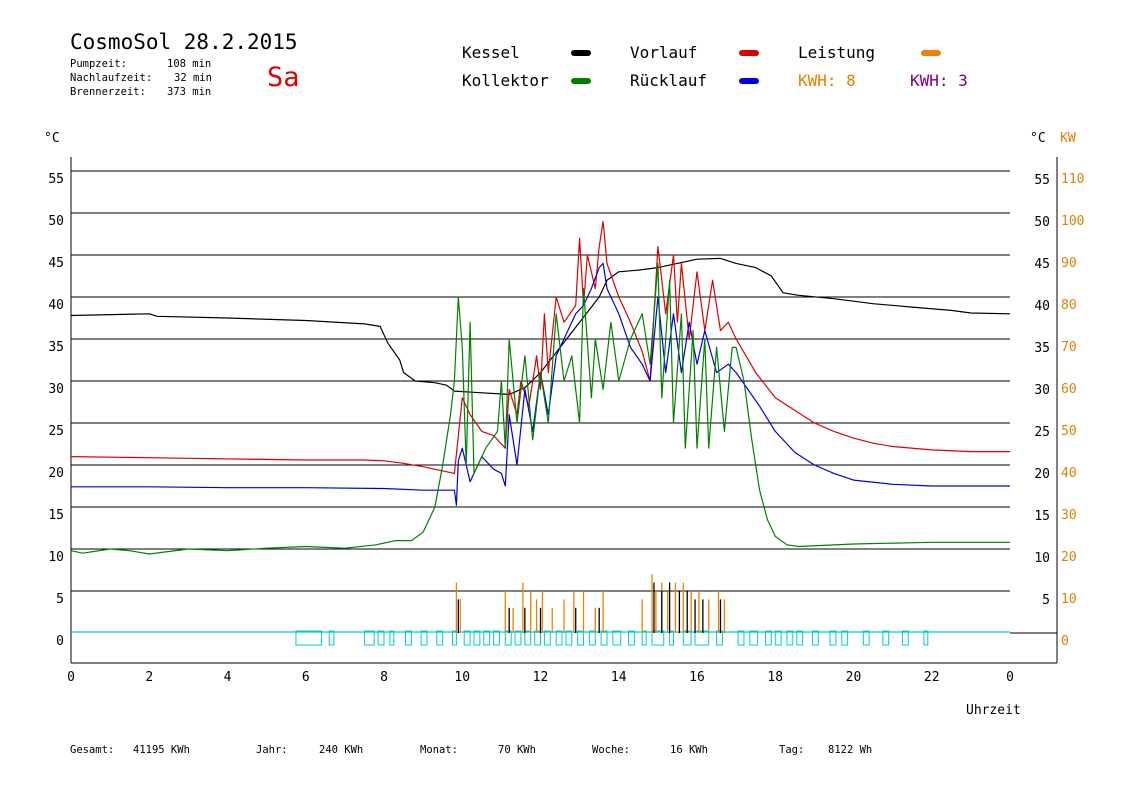 Image resolution: width=1148 pixels, height=812 pixels. What do you see at coordinates (1042, 222) in the screenshot?
I see `y-tick-label-right: 50` at bounding box center [1042, 222].